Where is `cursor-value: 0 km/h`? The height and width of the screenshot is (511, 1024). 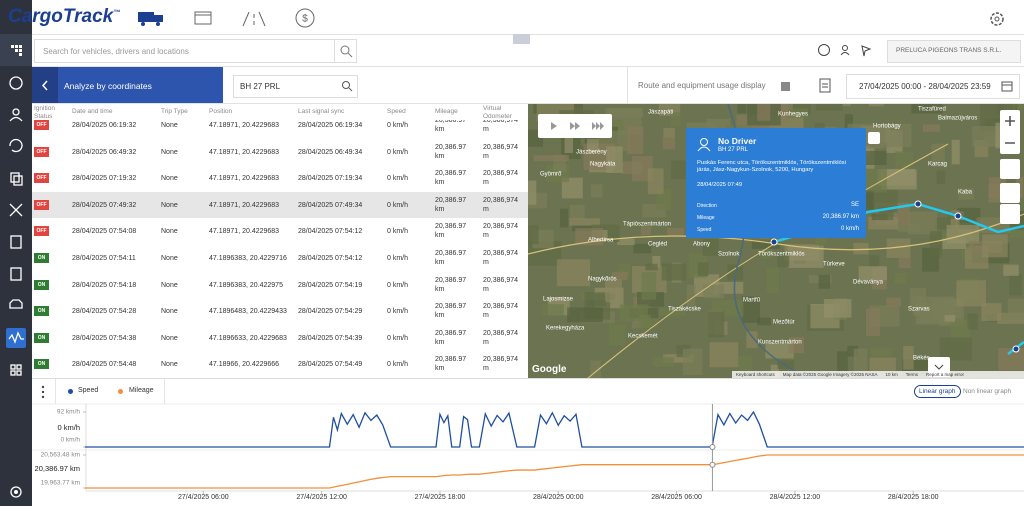
cursor-value: 0 km/h is located at coordinates (68, 427).